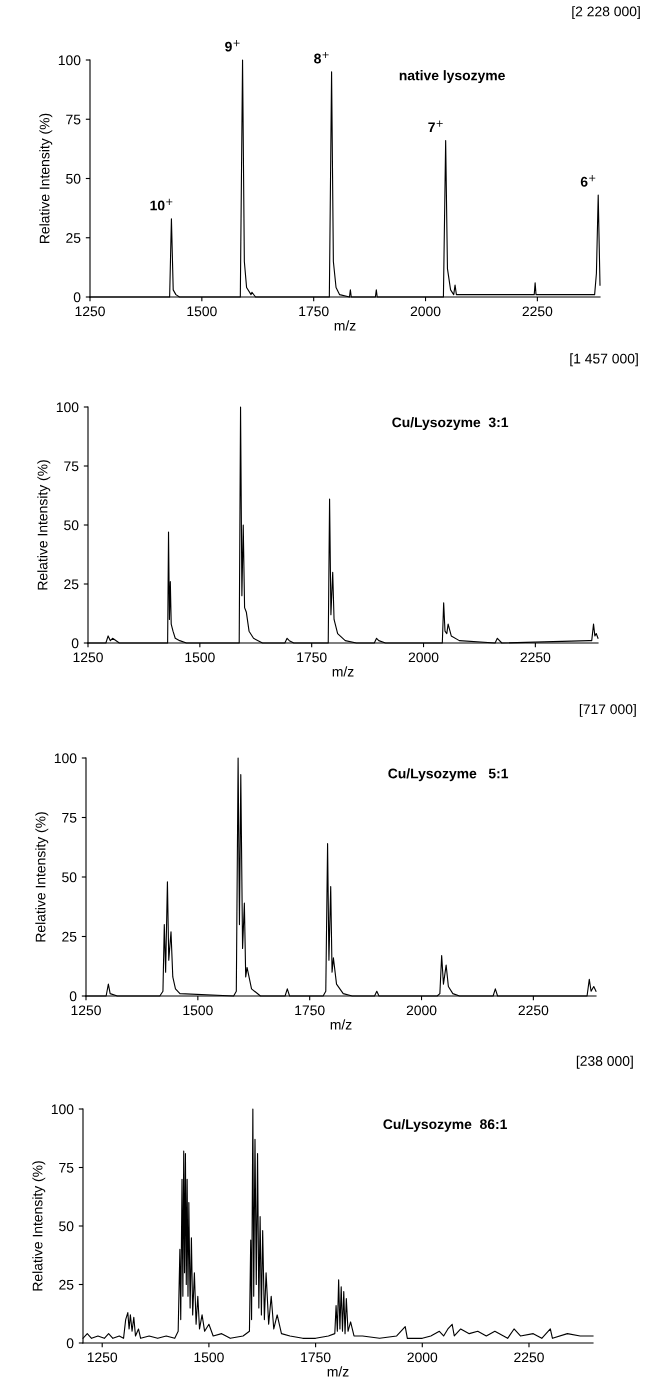 The width and height of the screenshot is (647, 1387). I want to click on text: [238 000], so click(604, 1062).